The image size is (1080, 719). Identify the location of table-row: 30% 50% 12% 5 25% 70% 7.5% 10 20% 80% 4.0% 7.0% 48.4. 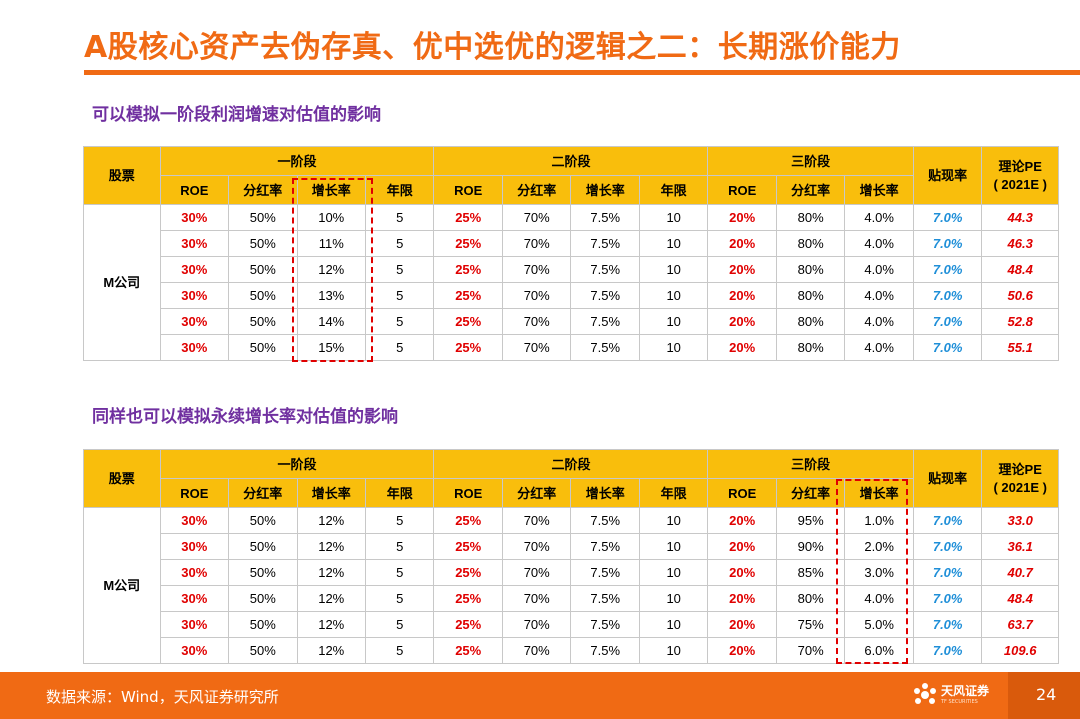
(571, 269).